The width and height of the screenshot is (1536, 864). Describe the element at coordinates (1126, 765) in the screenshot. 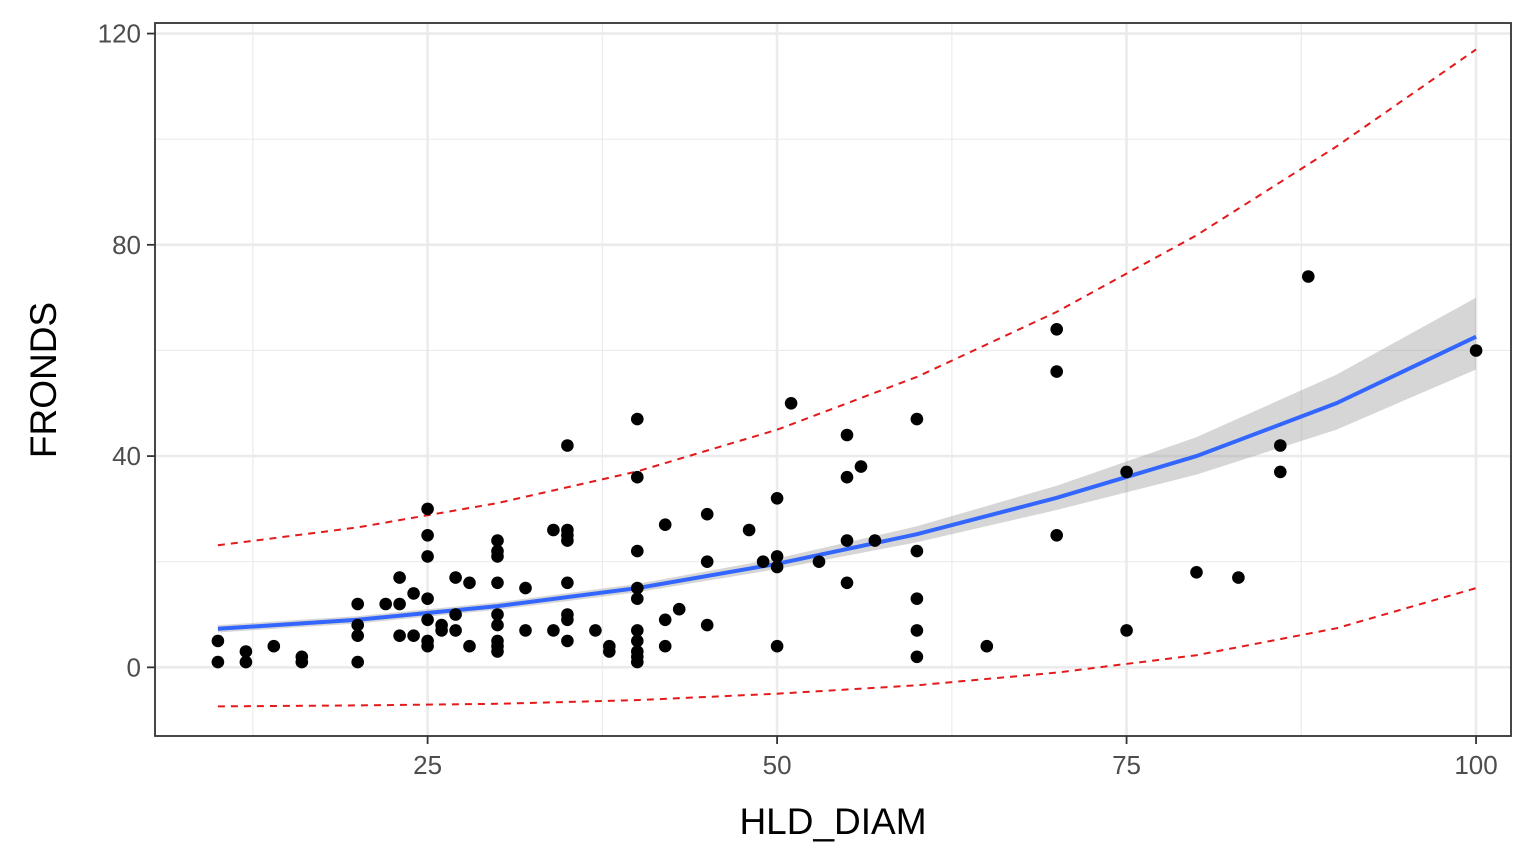

I see `x-tick-label: 75` at that location.